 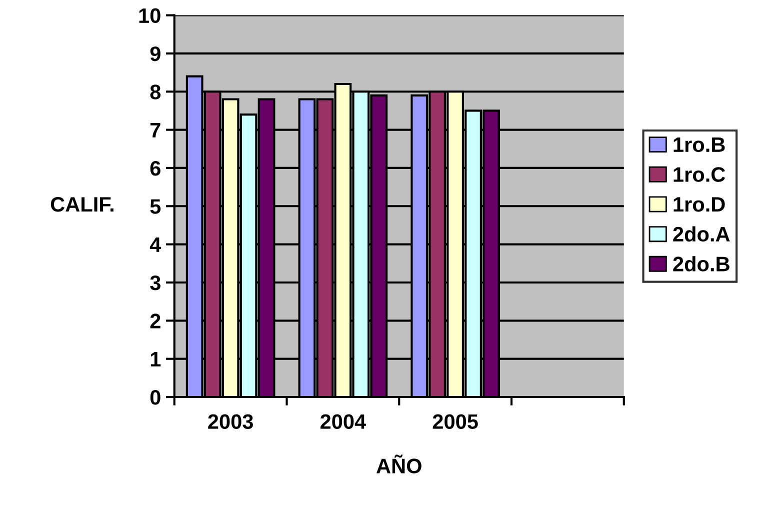 I want to click on y-tick-label: 2, so click(x=155, y=321).